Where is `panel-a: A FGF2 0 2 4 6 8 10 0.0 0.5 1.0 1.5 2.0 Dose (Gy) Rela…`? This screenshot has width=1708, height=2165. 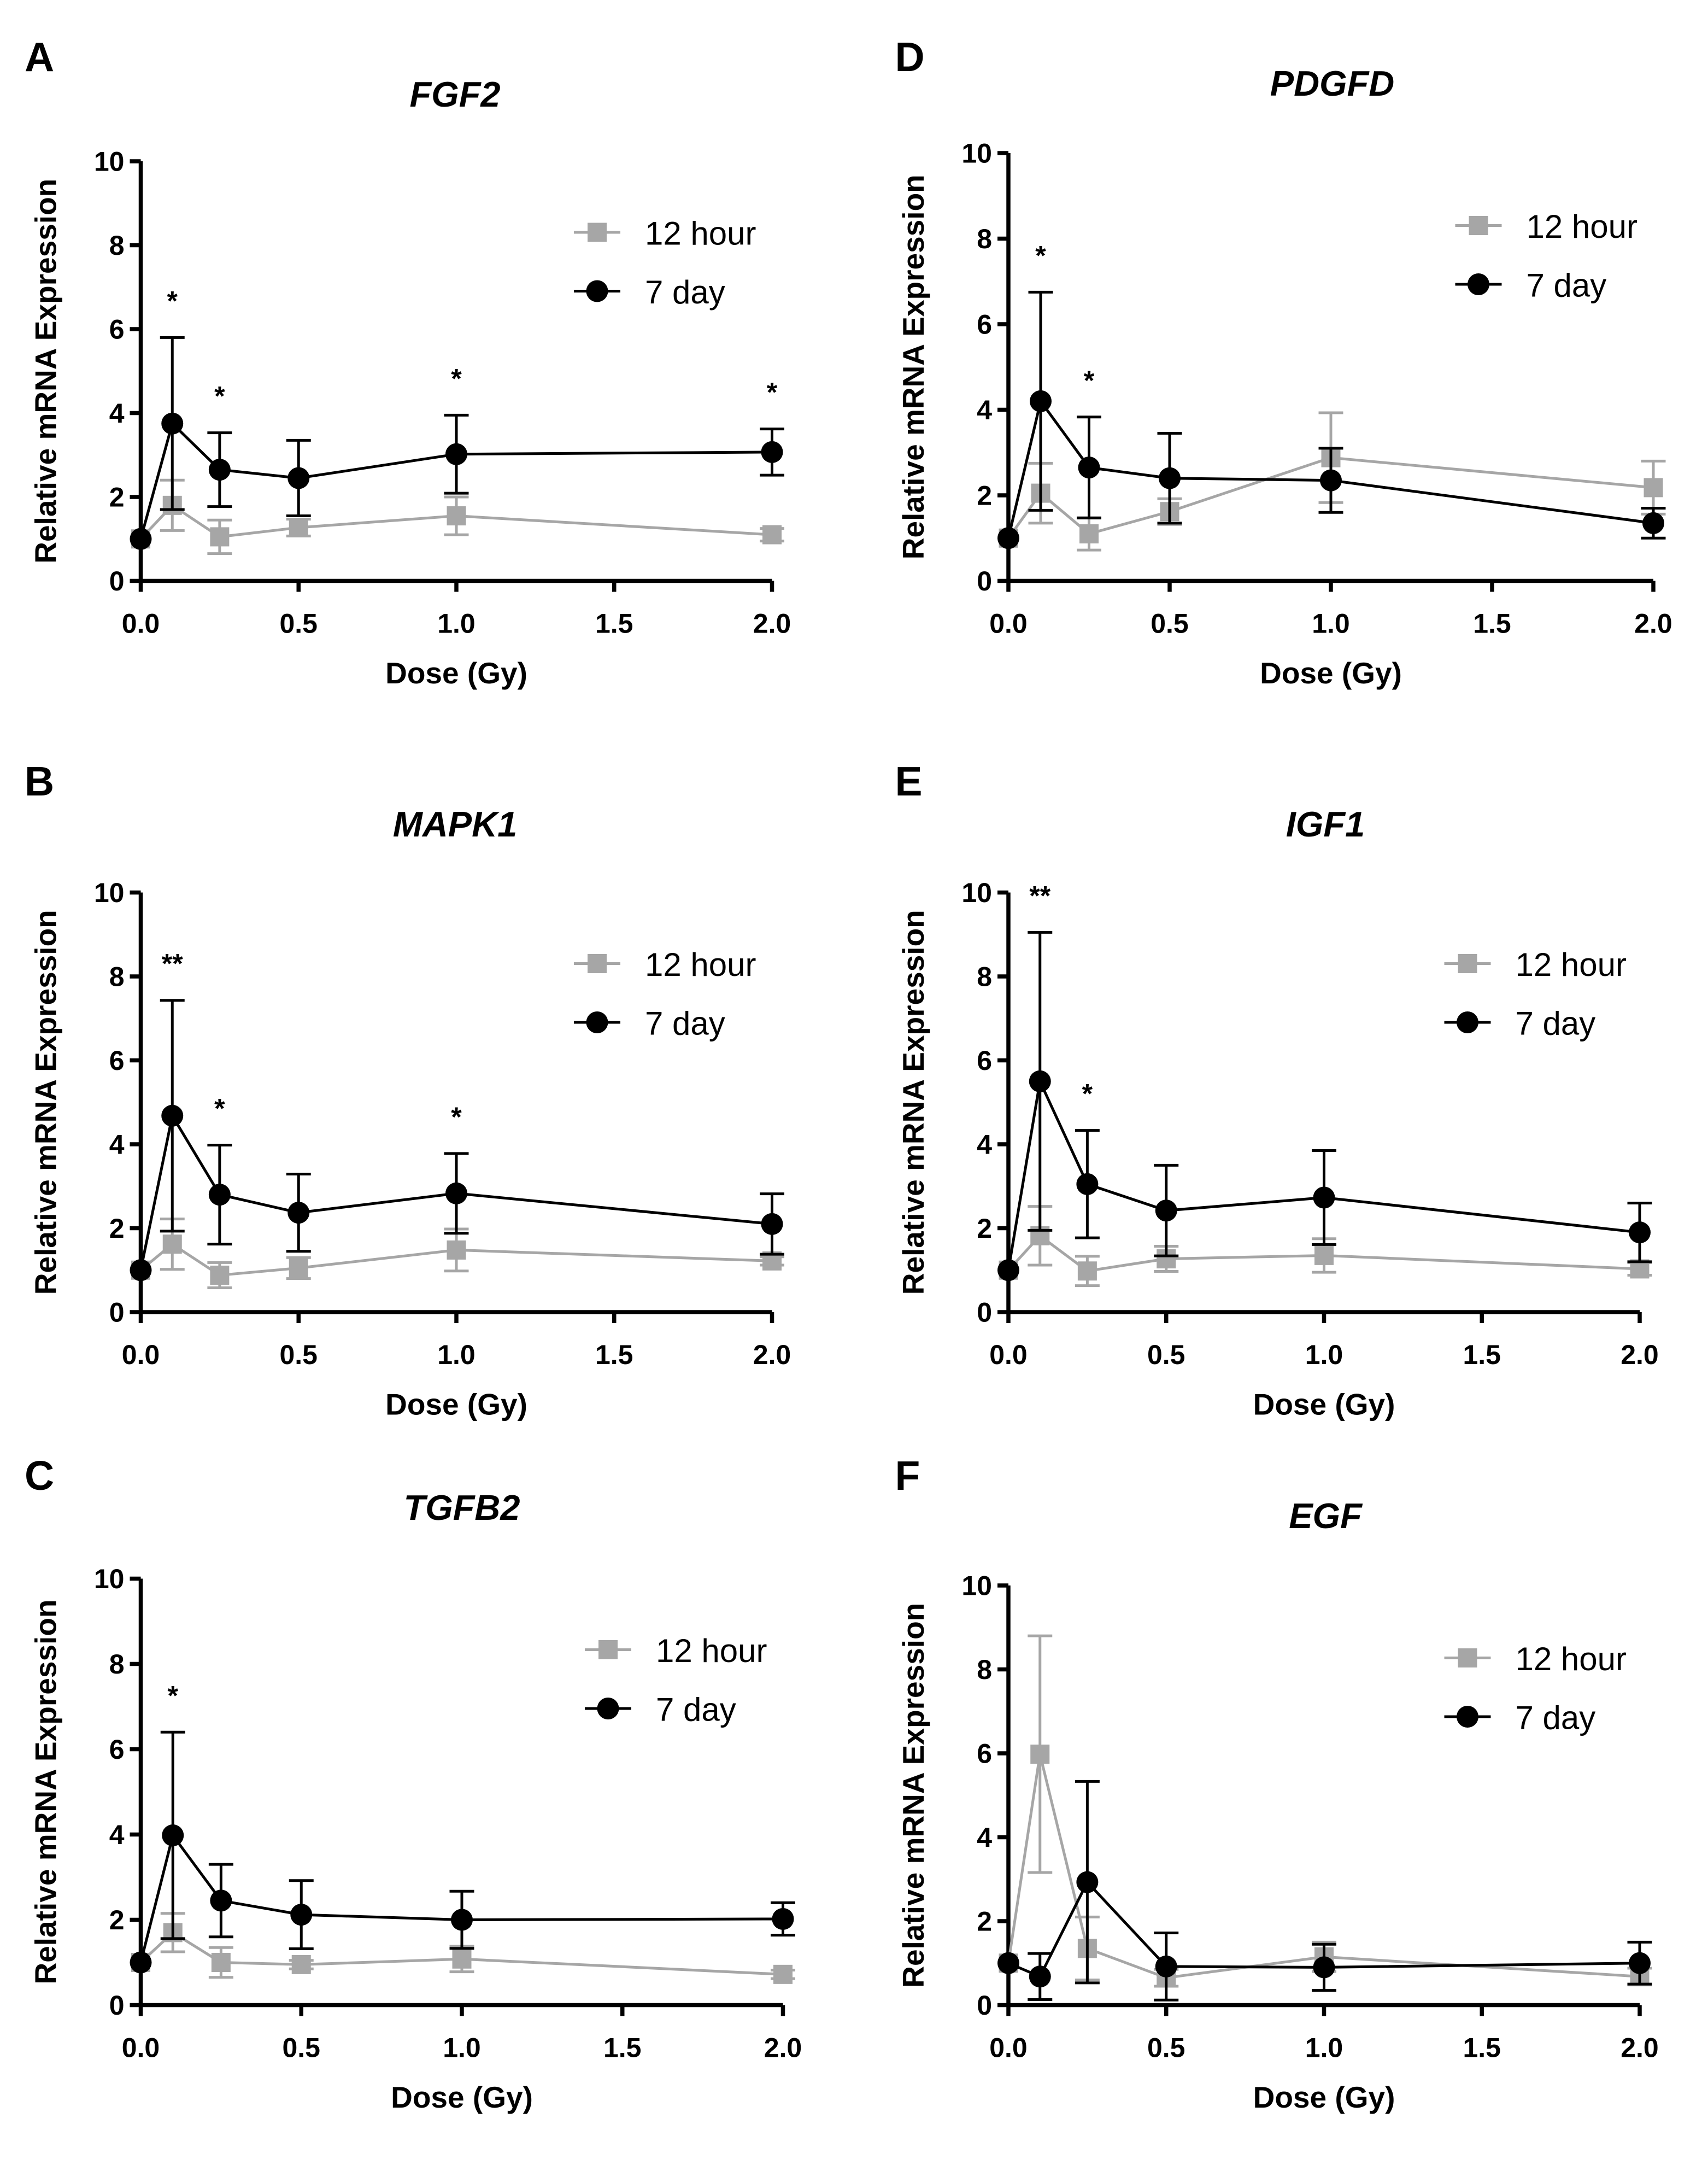
panel-a: A FGF2 0 2 4 6 8 10 0.0 0.5 1.0 1.5 2.0 Dose (Gy) Rela… is located at coordinates (408, 362).